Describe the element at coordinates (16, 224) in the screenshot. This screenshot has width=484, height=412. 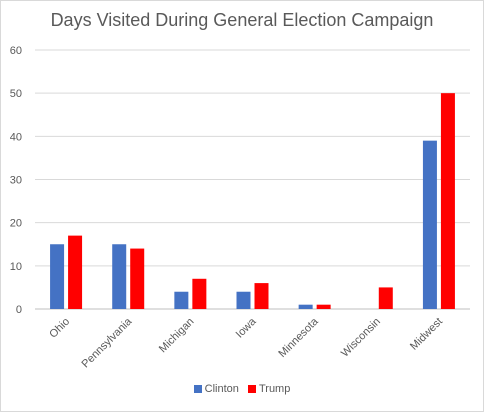
I see `y-tick-label: 20` at that location.